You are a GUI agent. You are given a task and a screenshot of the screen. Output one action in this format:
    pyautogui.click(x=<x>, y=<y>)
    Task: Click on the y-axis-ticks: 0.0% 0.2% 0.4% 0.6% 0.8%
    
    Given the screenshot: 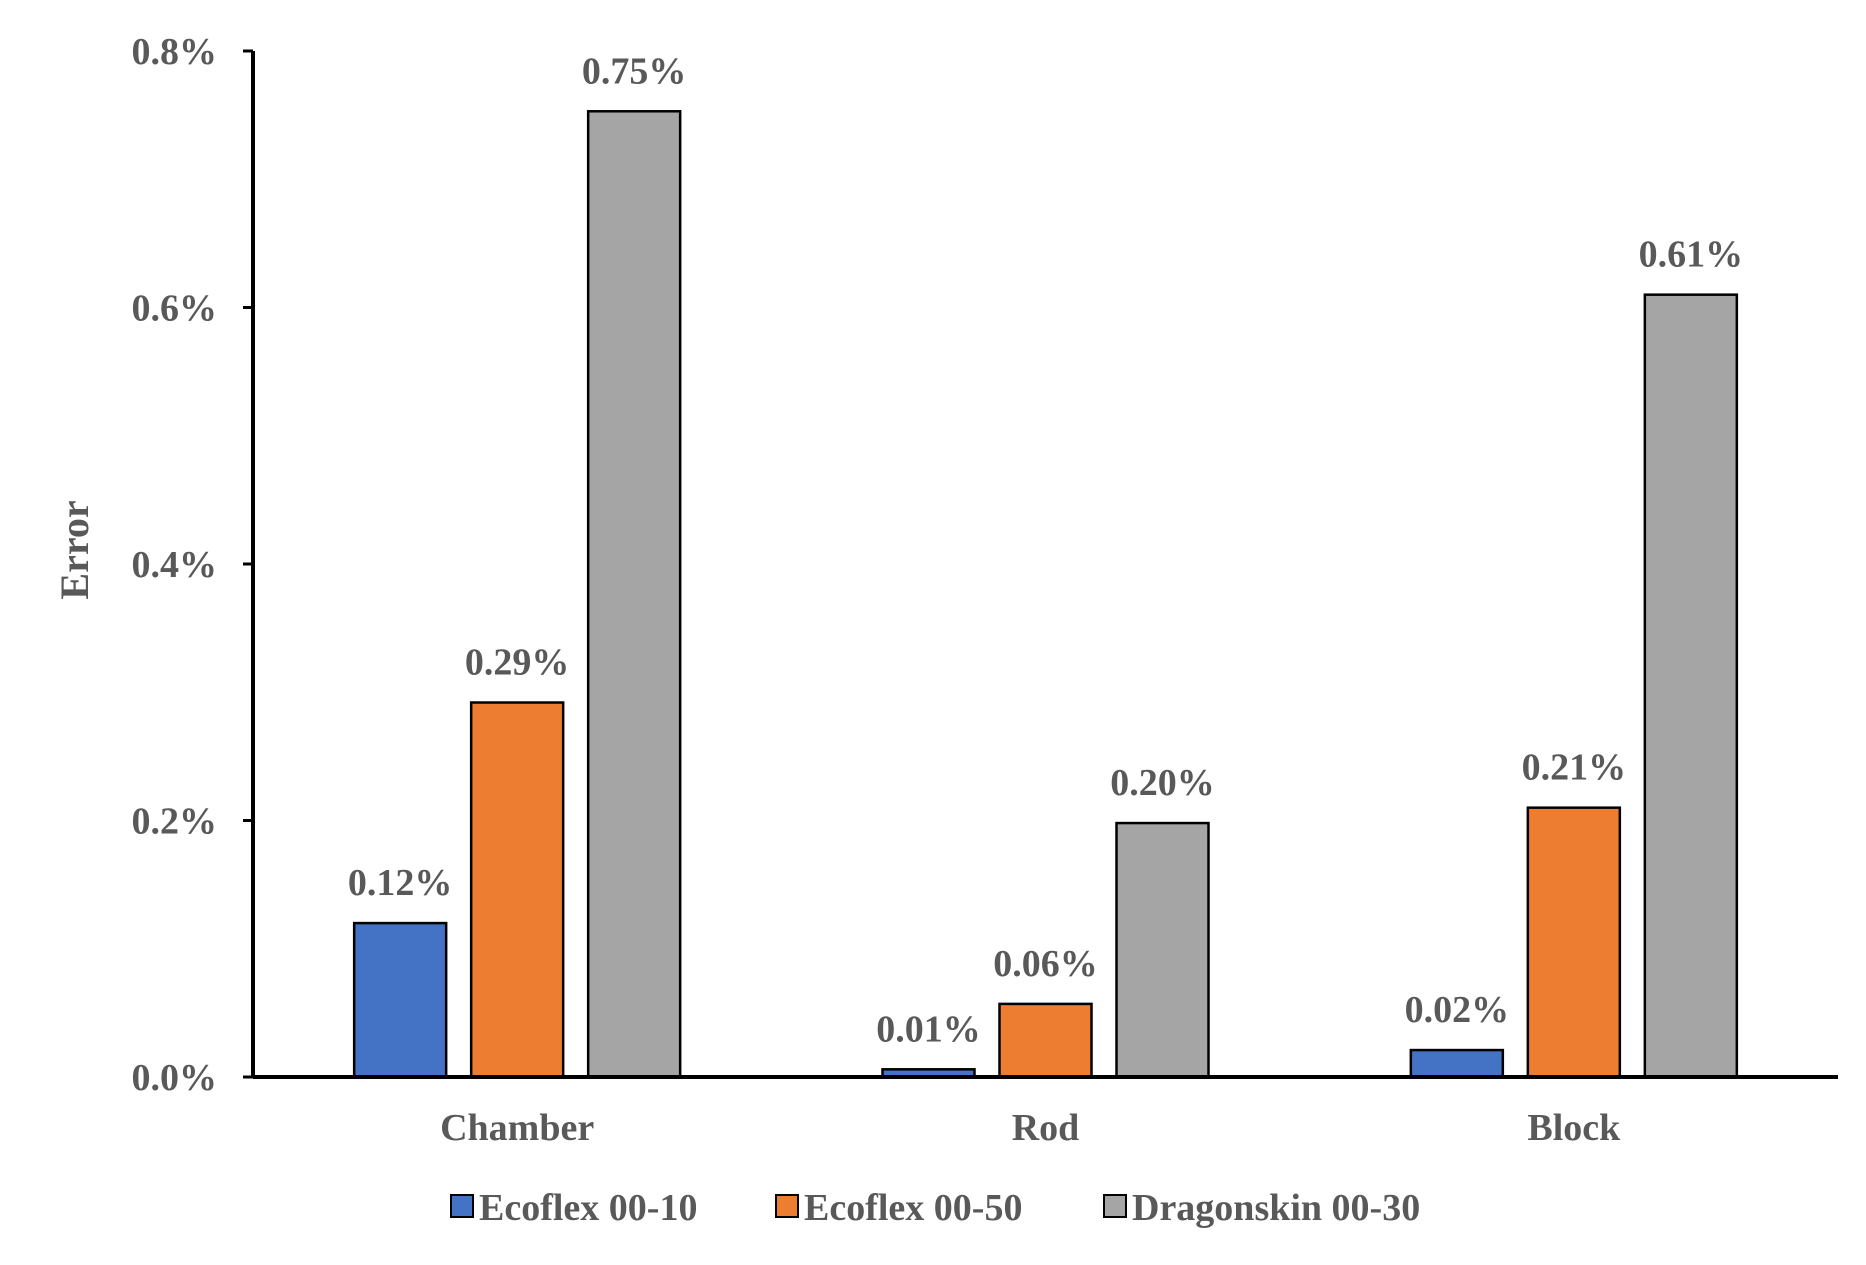 What is the action you would take?
    pyautogui.click(x=192, y=565)
    